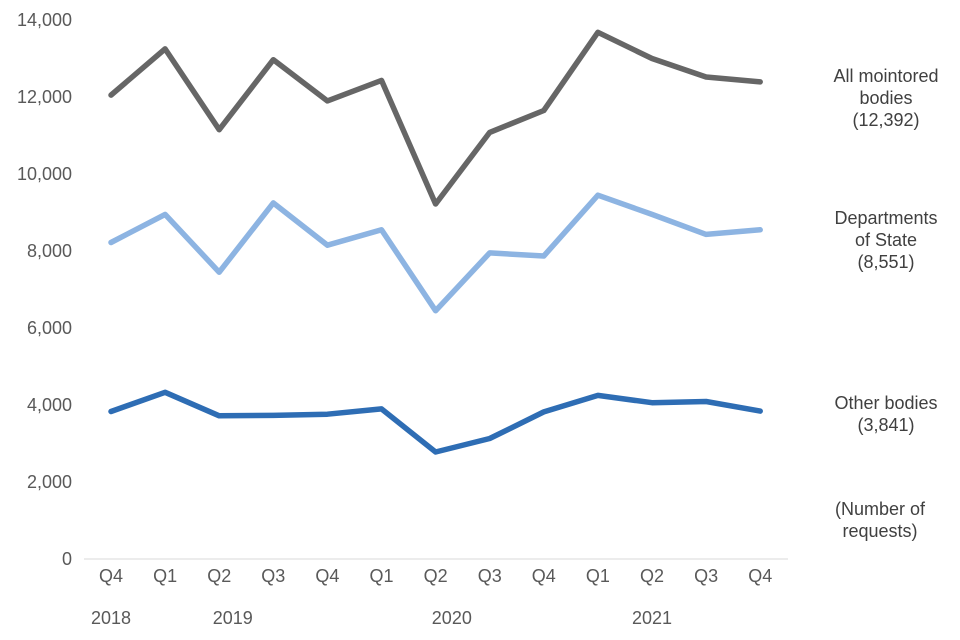  I want to click on y-tick-label: 6,000, so click(49, 328).